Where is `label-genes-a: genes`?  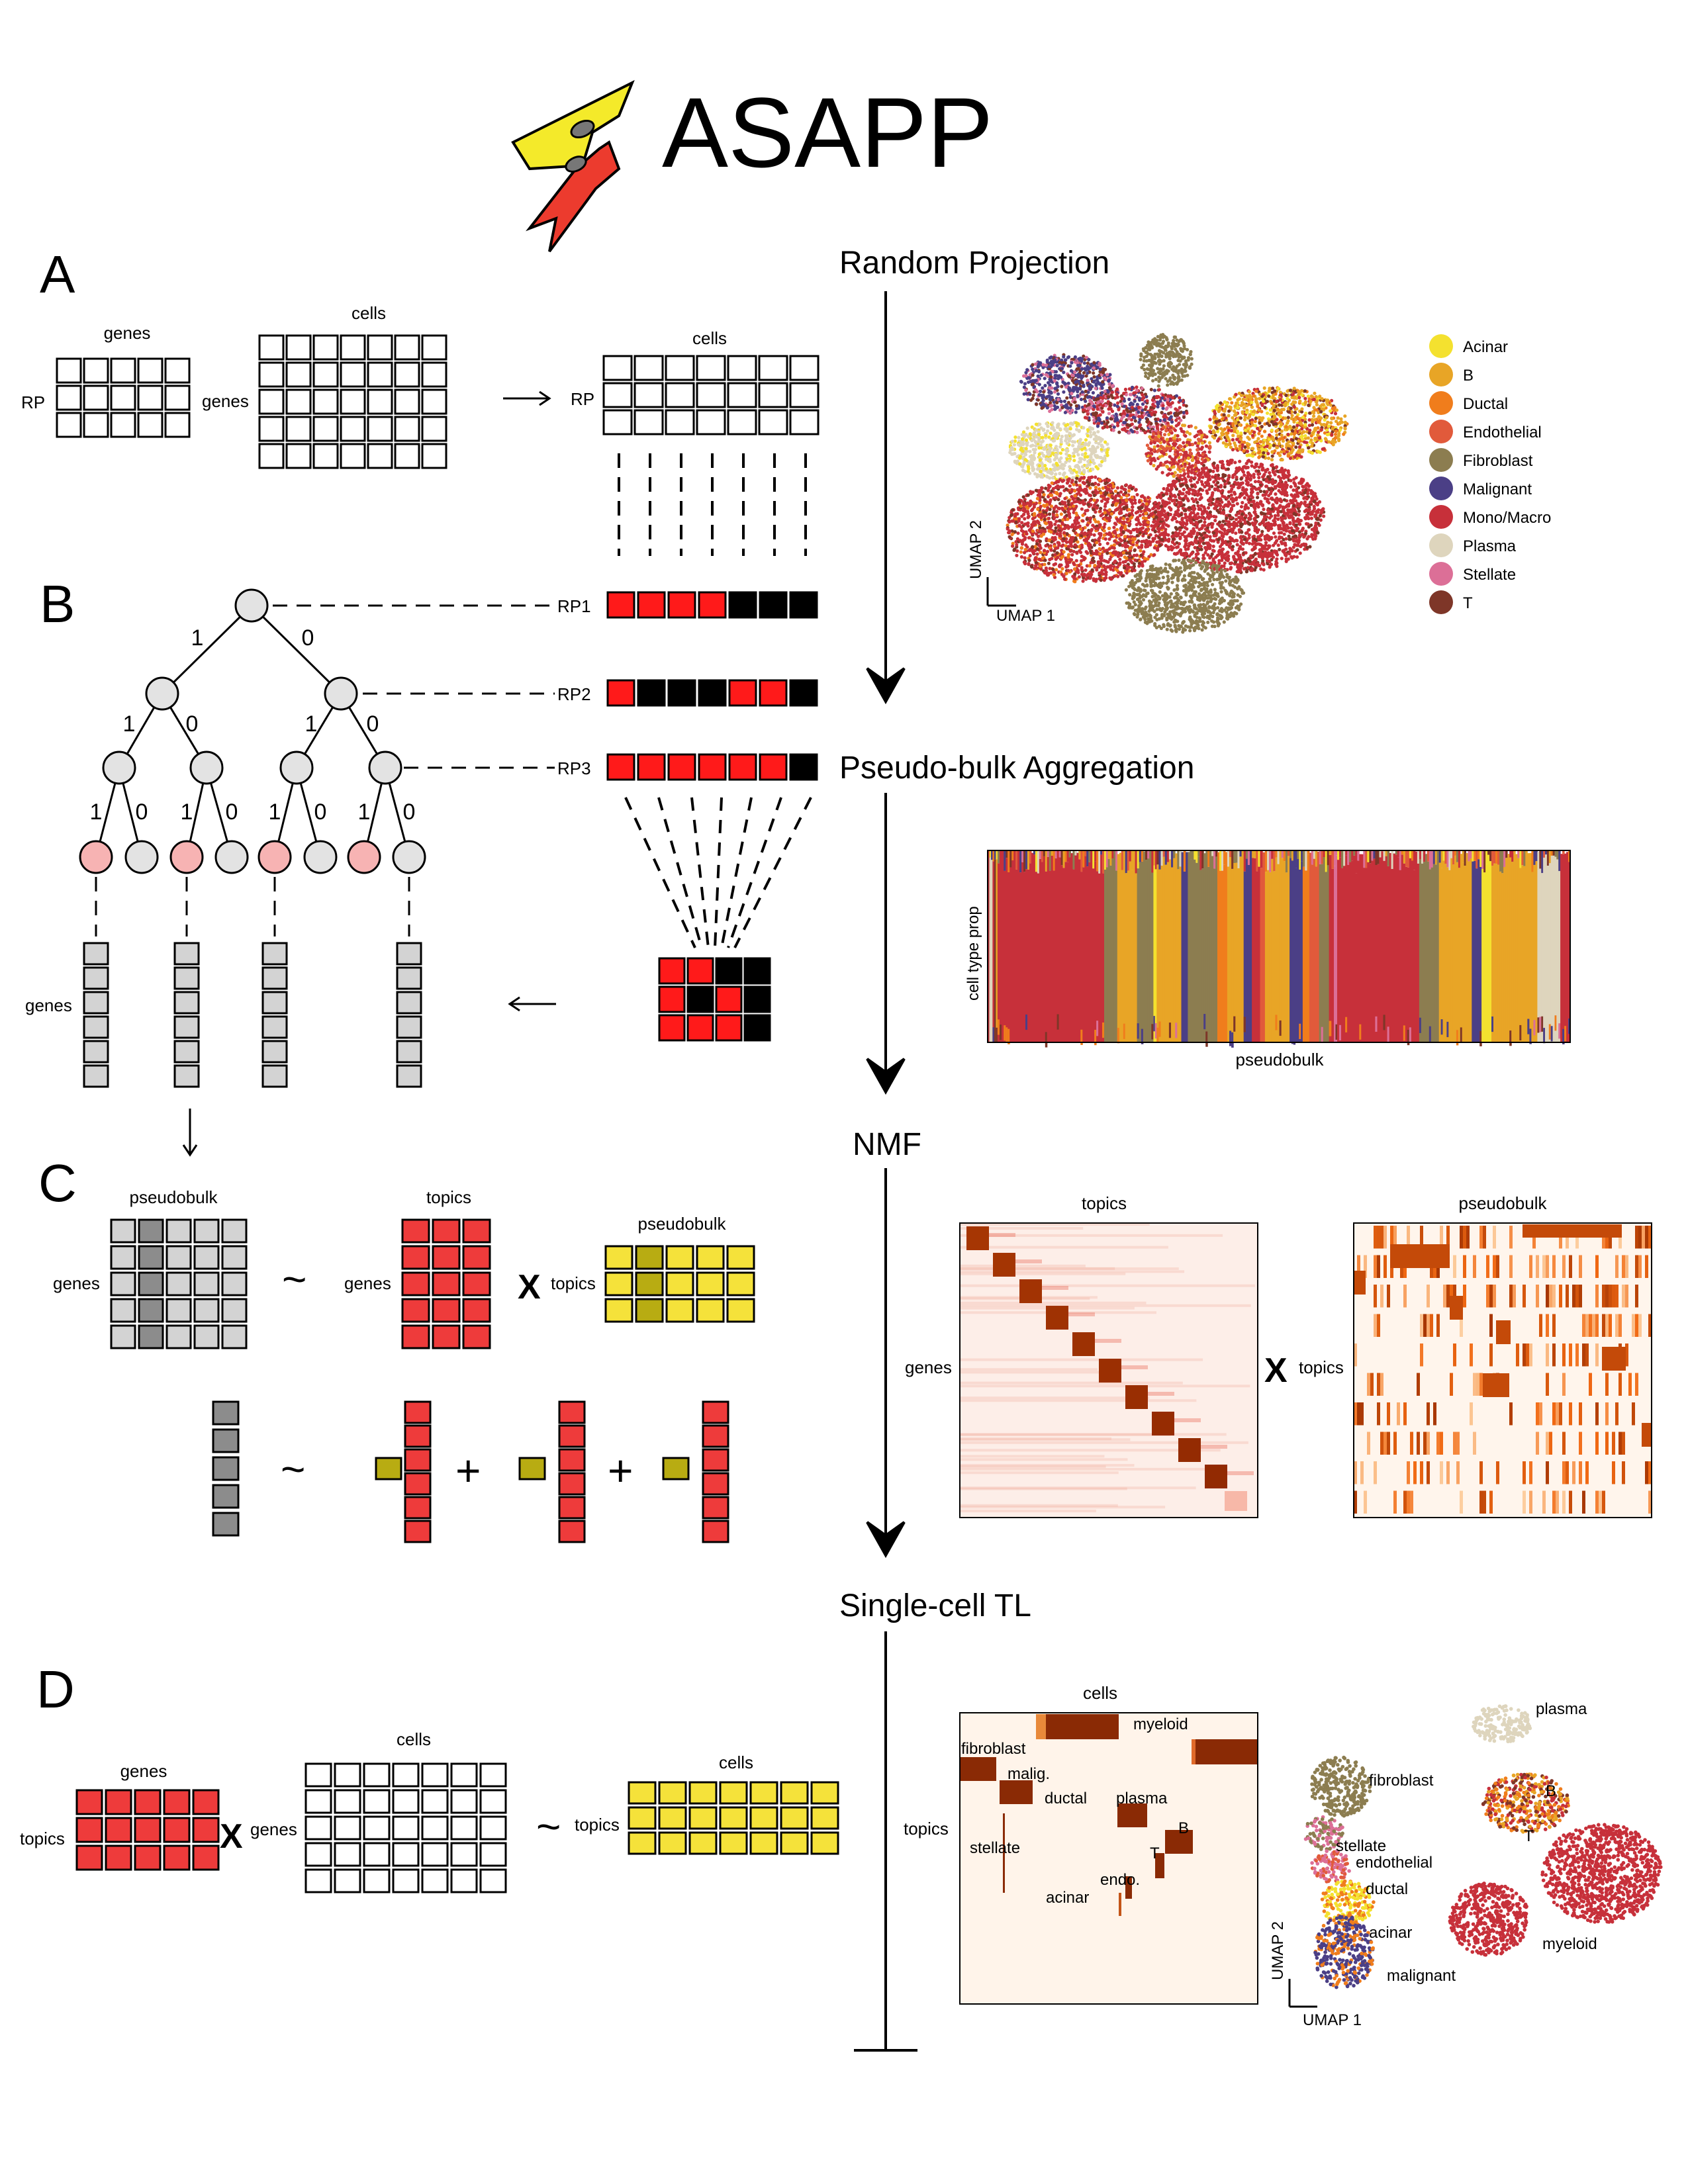
label-genes-a: genes is located at coordinates (127, 333).